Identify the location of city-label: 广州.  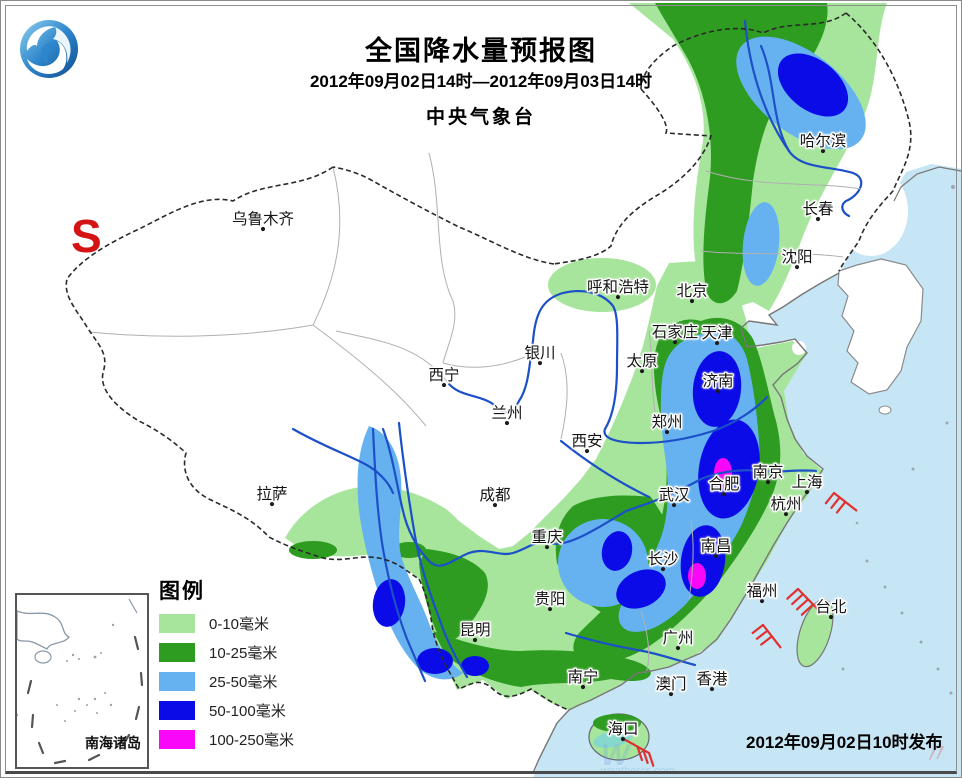
(677, 638).